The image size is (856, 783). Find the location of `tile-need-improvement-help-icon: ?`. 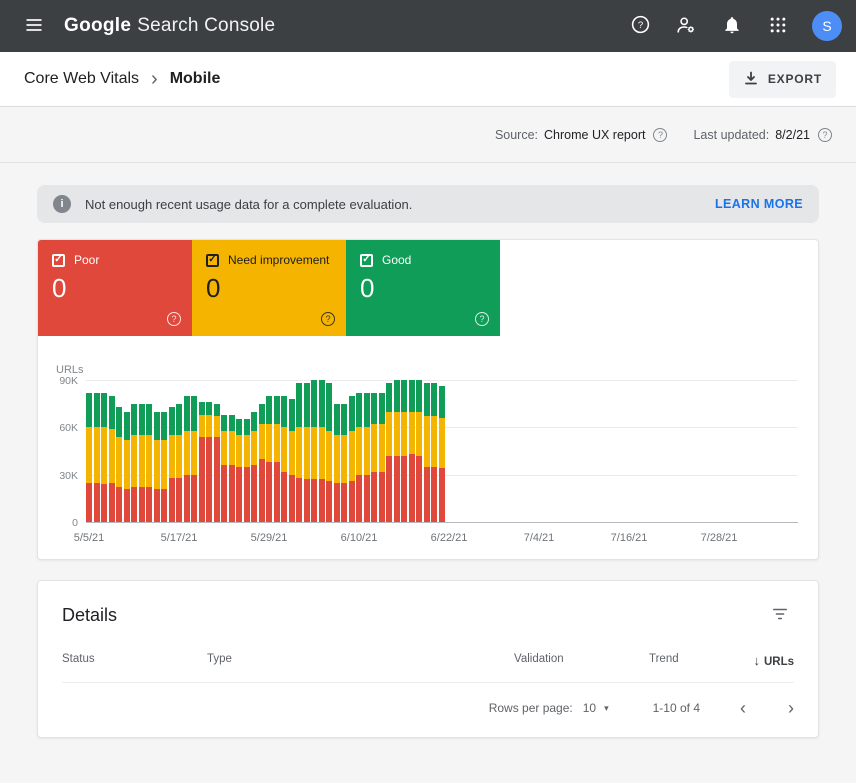

tile-need-improvement-help-icon: ? is located at coordinates (328, 319).